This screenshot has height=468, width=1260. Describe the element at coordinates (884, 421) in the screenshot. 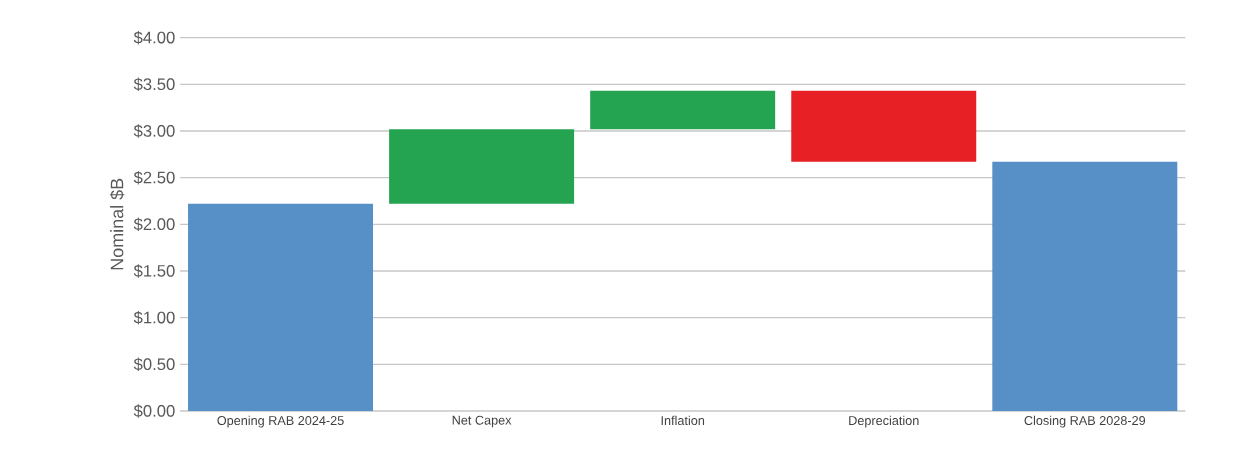

I see `x-tick-label: Depreciation` at that location.